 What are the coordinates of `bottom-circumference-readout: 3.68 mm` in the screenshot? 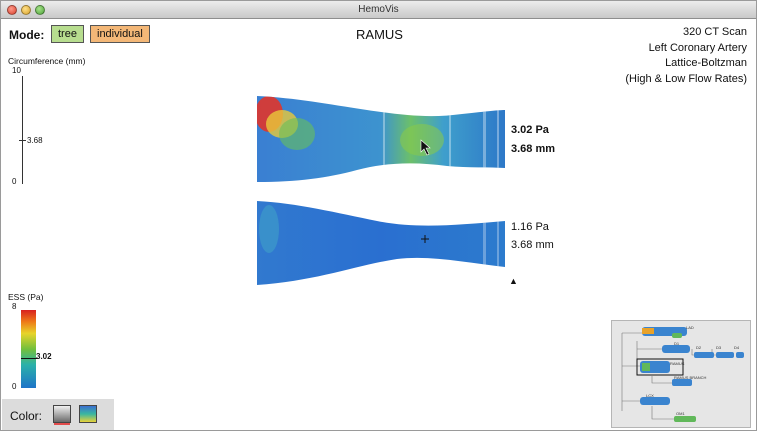 It's located at (532, 245).